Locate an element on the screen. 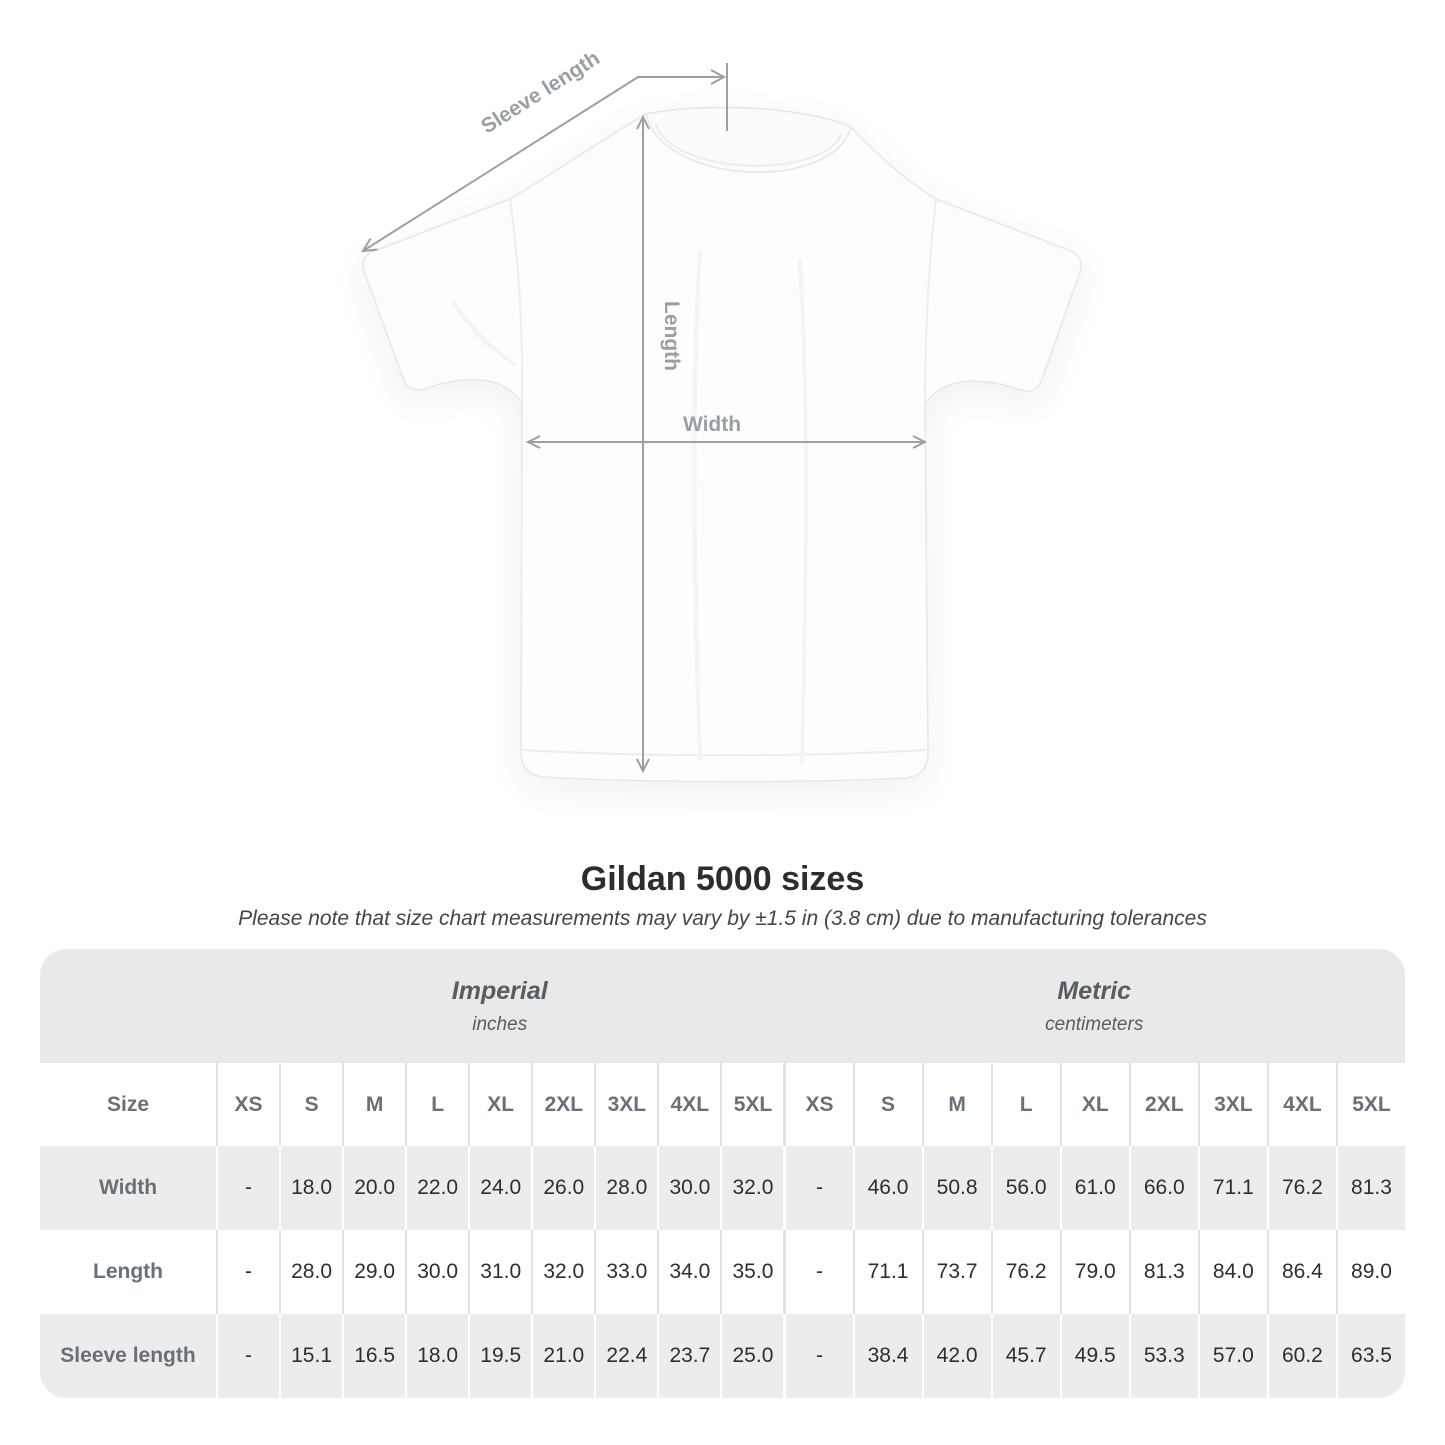 The width and height of the screenshot is (1445, 1445). width-arrowhead-right is located at coordinates (920, 442).